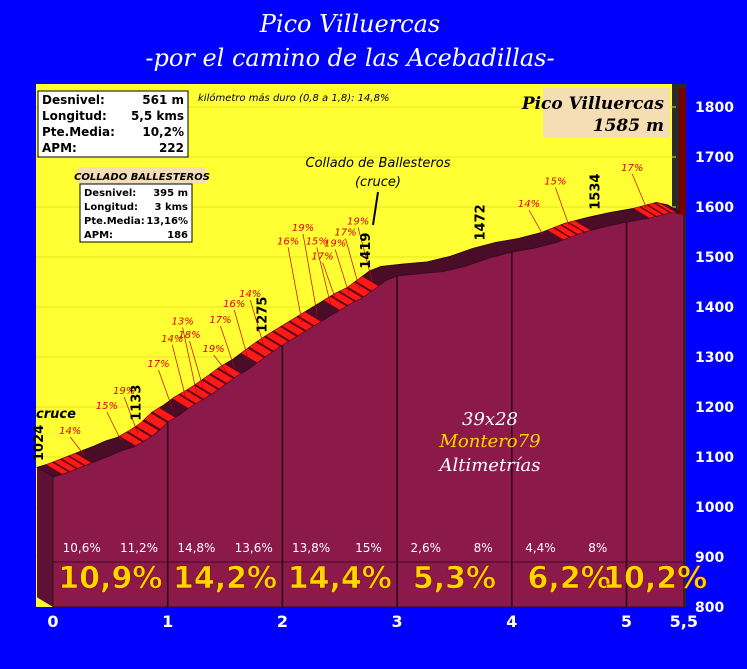 Image resolution: width=747 pixels, height=669 pixels. Describe the element at coordinates (714, 208) in the screenshot. I see `y-tick-label: 1600` at that location.